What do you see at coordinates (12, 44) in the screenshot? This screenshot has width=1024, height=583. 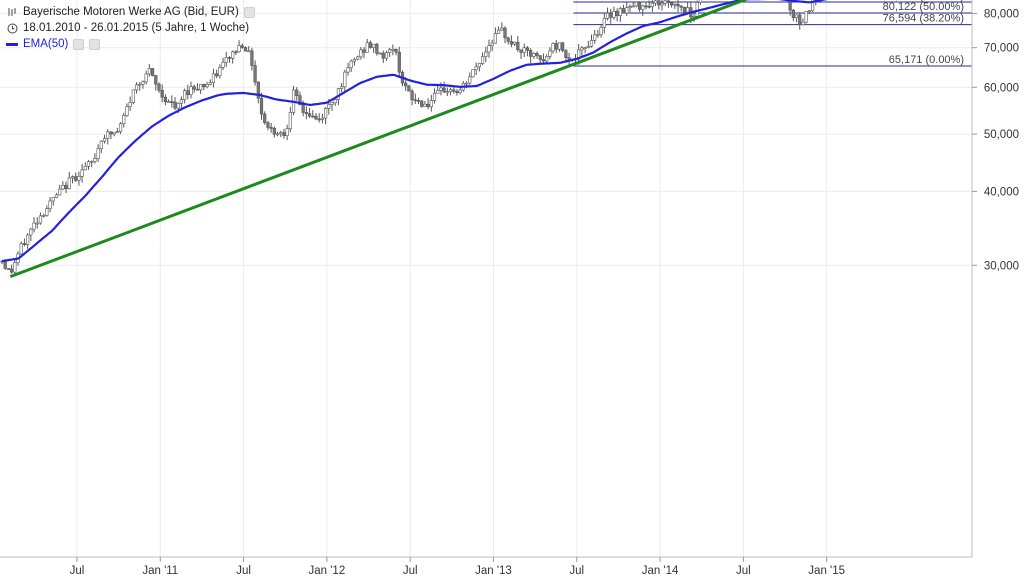 I see `ema-swatch` at bounding box center [12, 44].